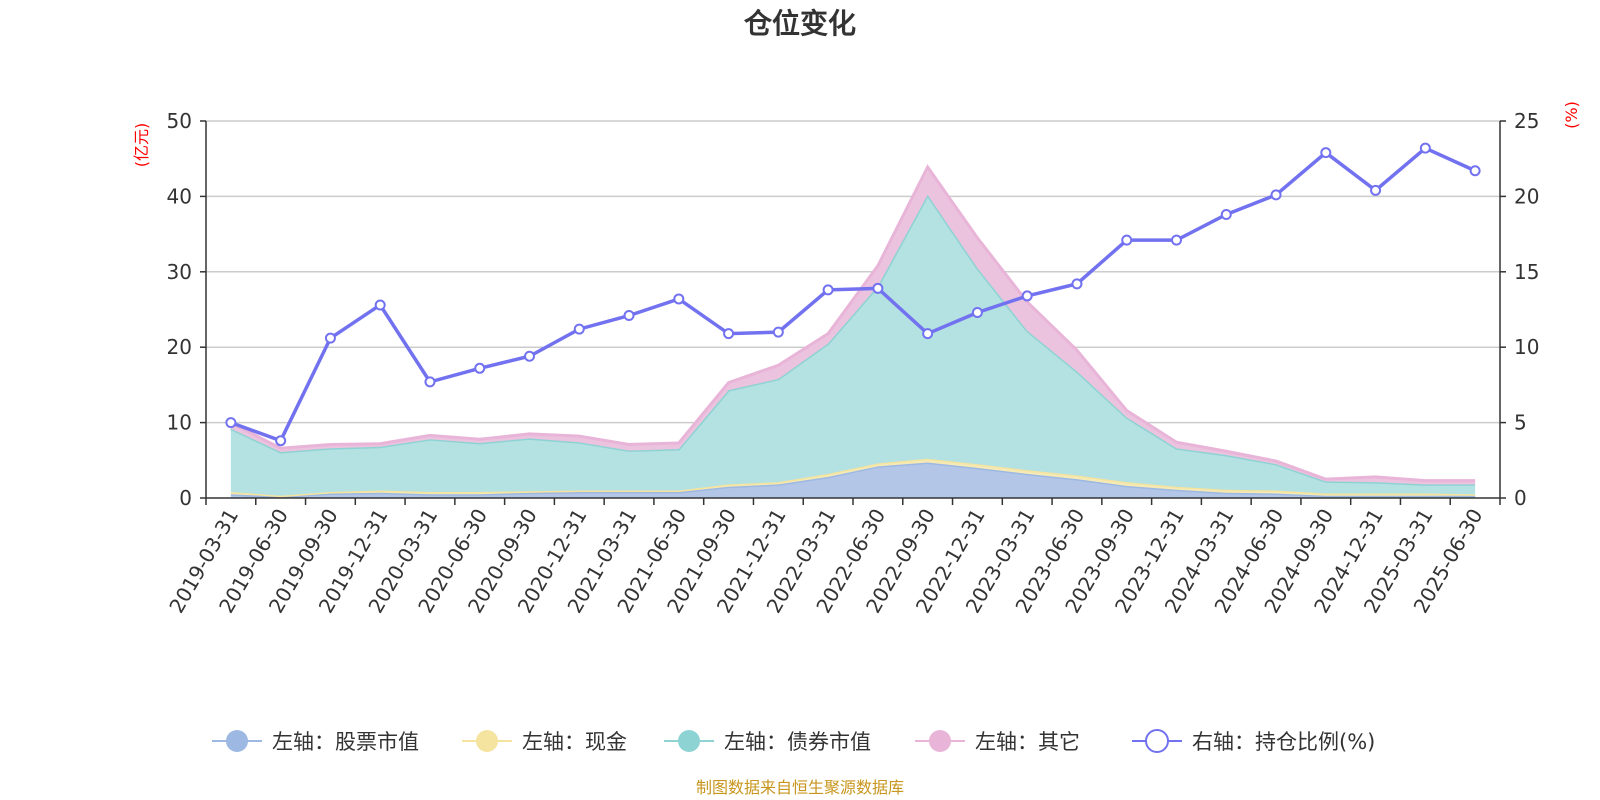 Image resolution: width=1600 pixels, height=800 pixels. I want to click on legend-item: 左轴：其它, so click(997, 742).